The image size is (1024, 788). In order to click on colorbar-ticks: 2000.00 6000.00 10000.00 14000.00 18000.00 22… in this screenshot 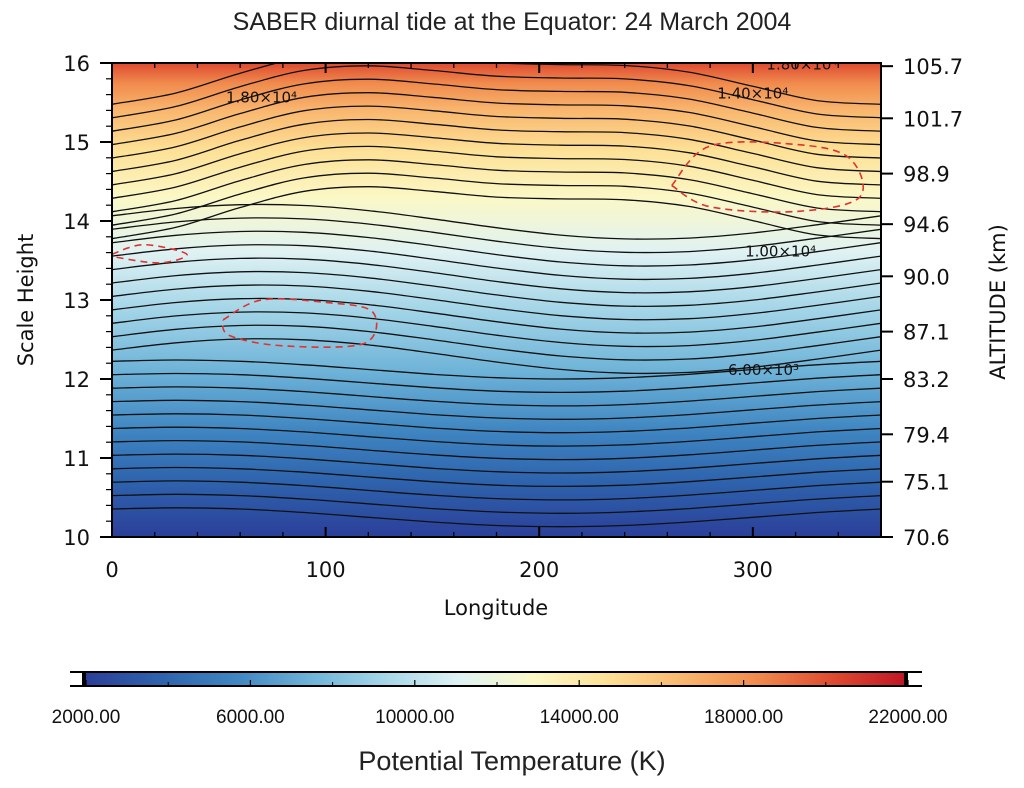, I will do `click(500, 704)`.